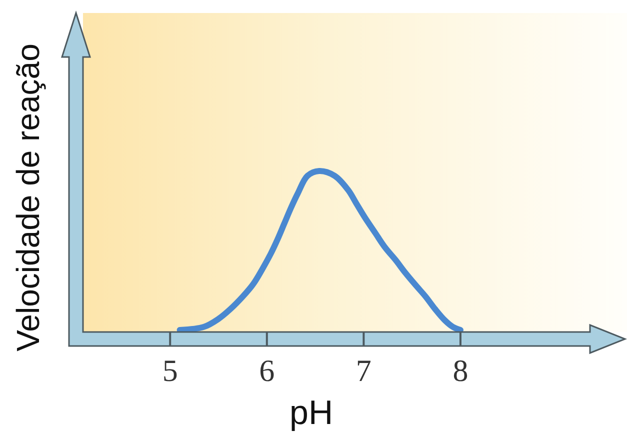 This screenshot has height=432, width=627. I want to click on x-axis-title: pH, so click(312, 413).